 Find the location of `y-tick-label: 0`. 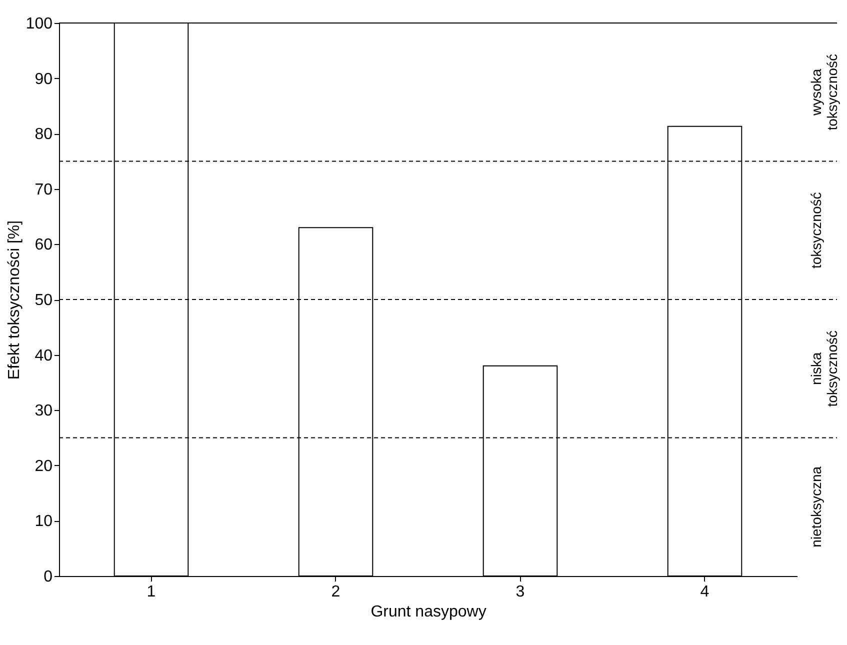

y-tick-label: 0 is located at coordinates (48, 577).